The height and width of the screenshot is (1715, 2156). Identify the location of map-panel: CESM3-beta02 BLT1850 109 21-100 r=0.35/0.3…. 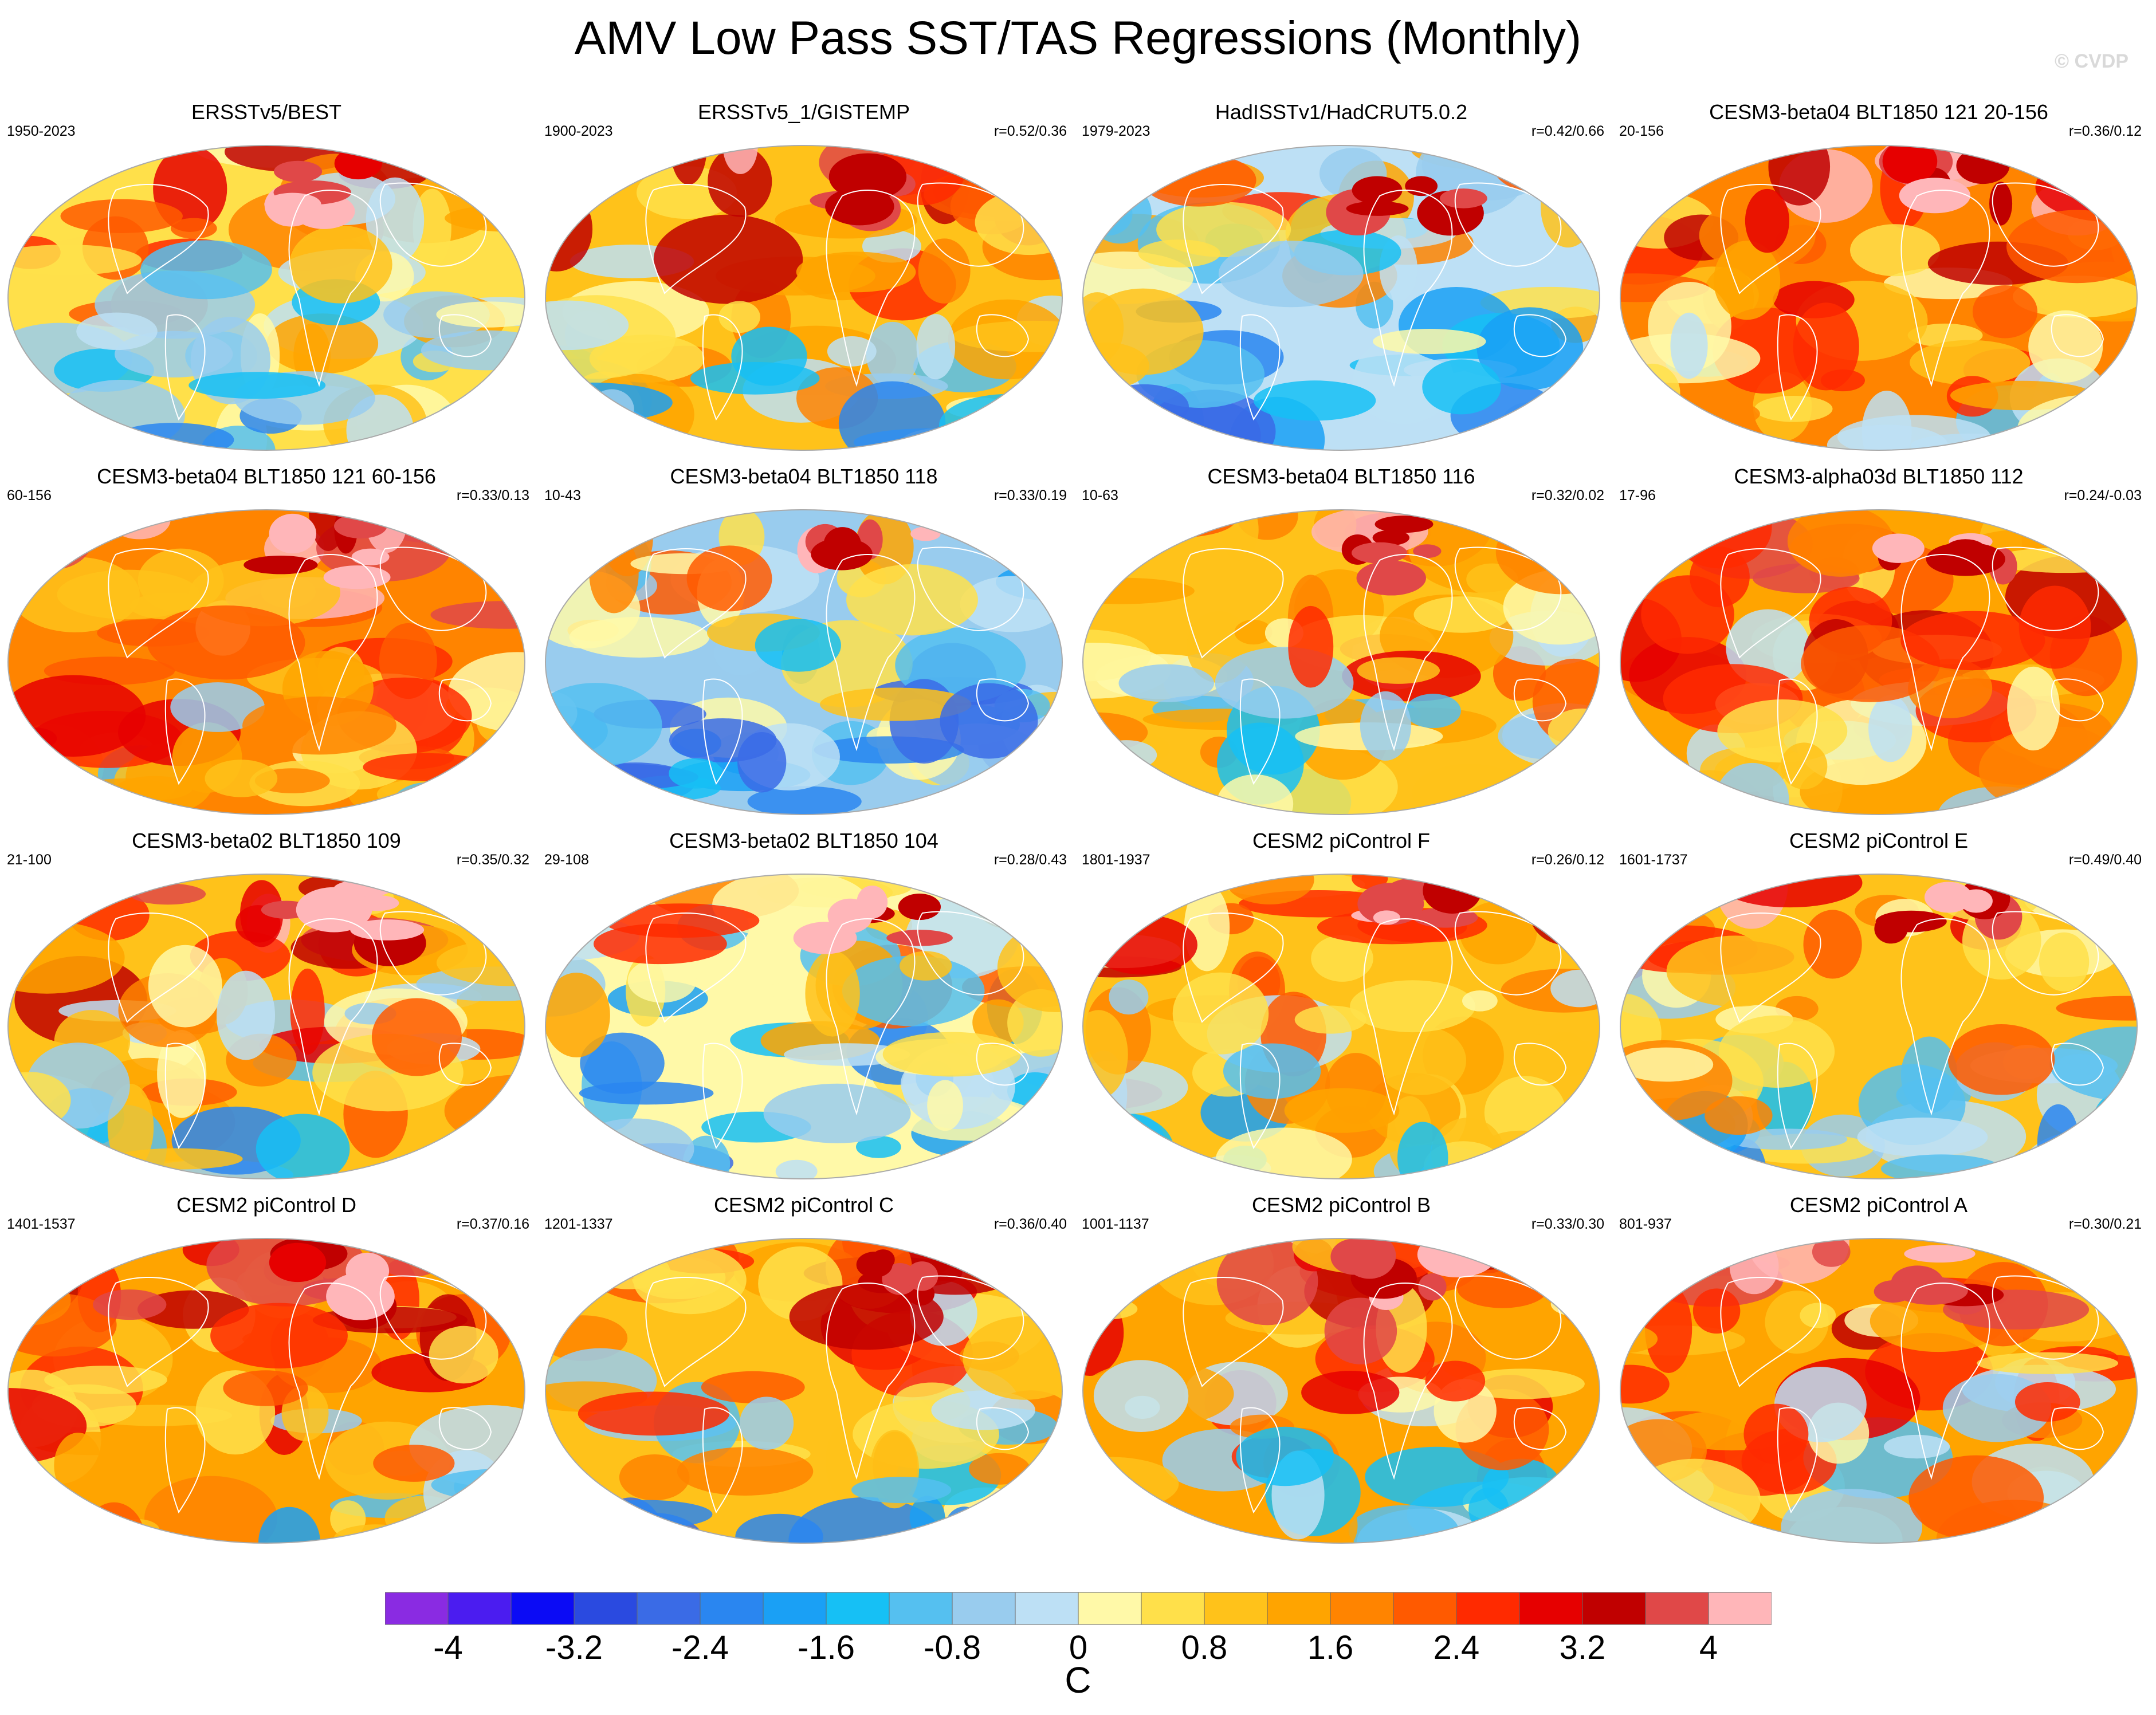
(266, 1004).